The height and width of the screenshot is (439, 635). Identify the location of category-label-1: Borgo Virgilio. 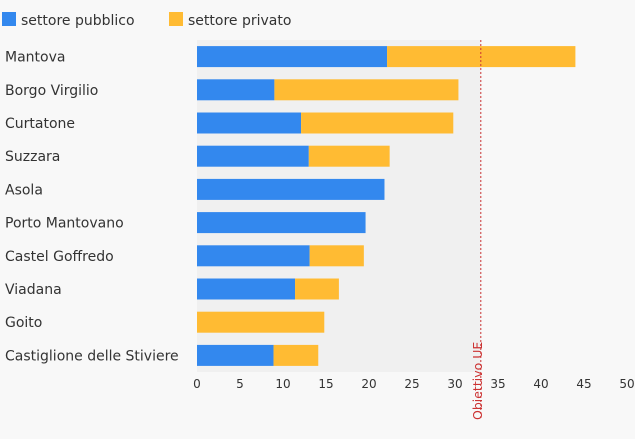
(51, 91).